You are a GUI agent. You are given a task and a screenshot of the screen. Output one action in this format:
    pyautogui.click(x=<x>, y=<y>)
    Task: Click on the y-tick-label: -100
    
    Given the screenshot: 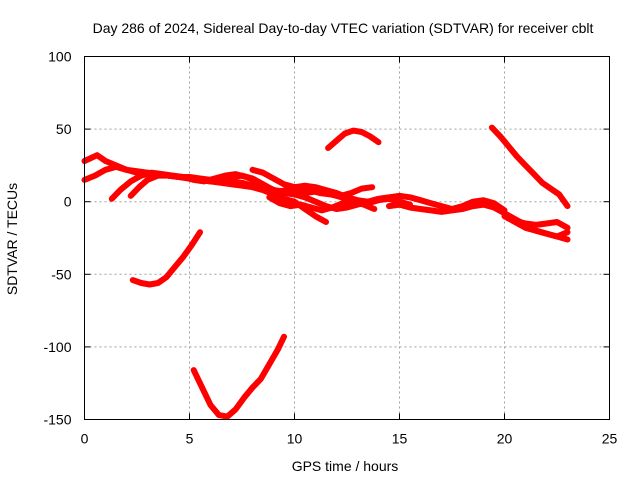 What is the action you would take?
    pyautogui.click(x=57, y=347)
    